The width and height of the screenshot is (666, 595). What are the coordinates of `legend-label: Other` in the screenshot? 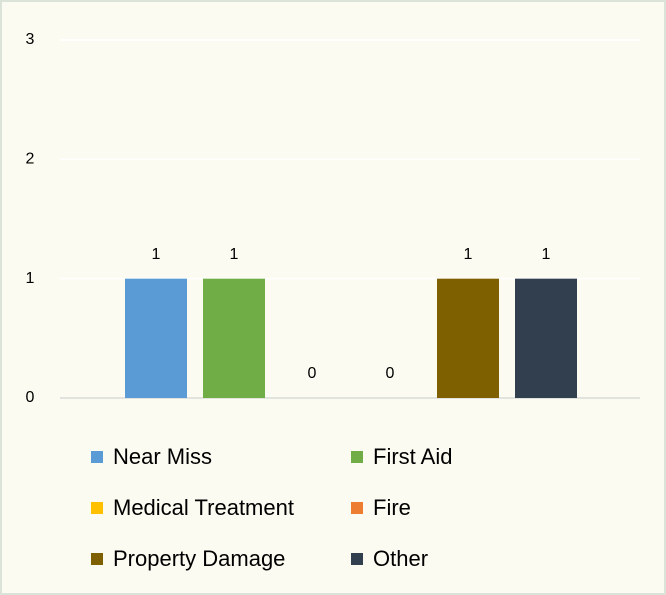 It's located at (400, 558).